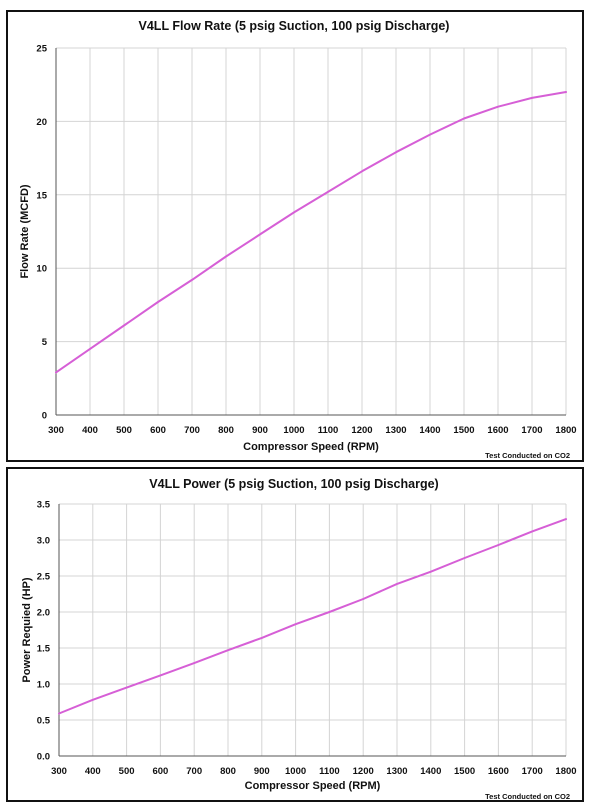 The width and height of the screenshot is (592, 805). I want to click on y-tick-label: 0.5, so click(44, 721).